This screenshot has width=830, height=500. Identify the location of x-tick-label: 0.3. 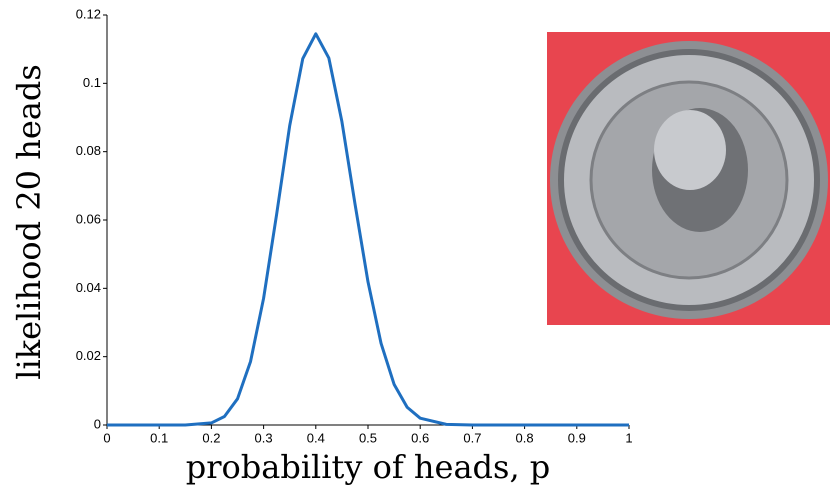
(264, 437).